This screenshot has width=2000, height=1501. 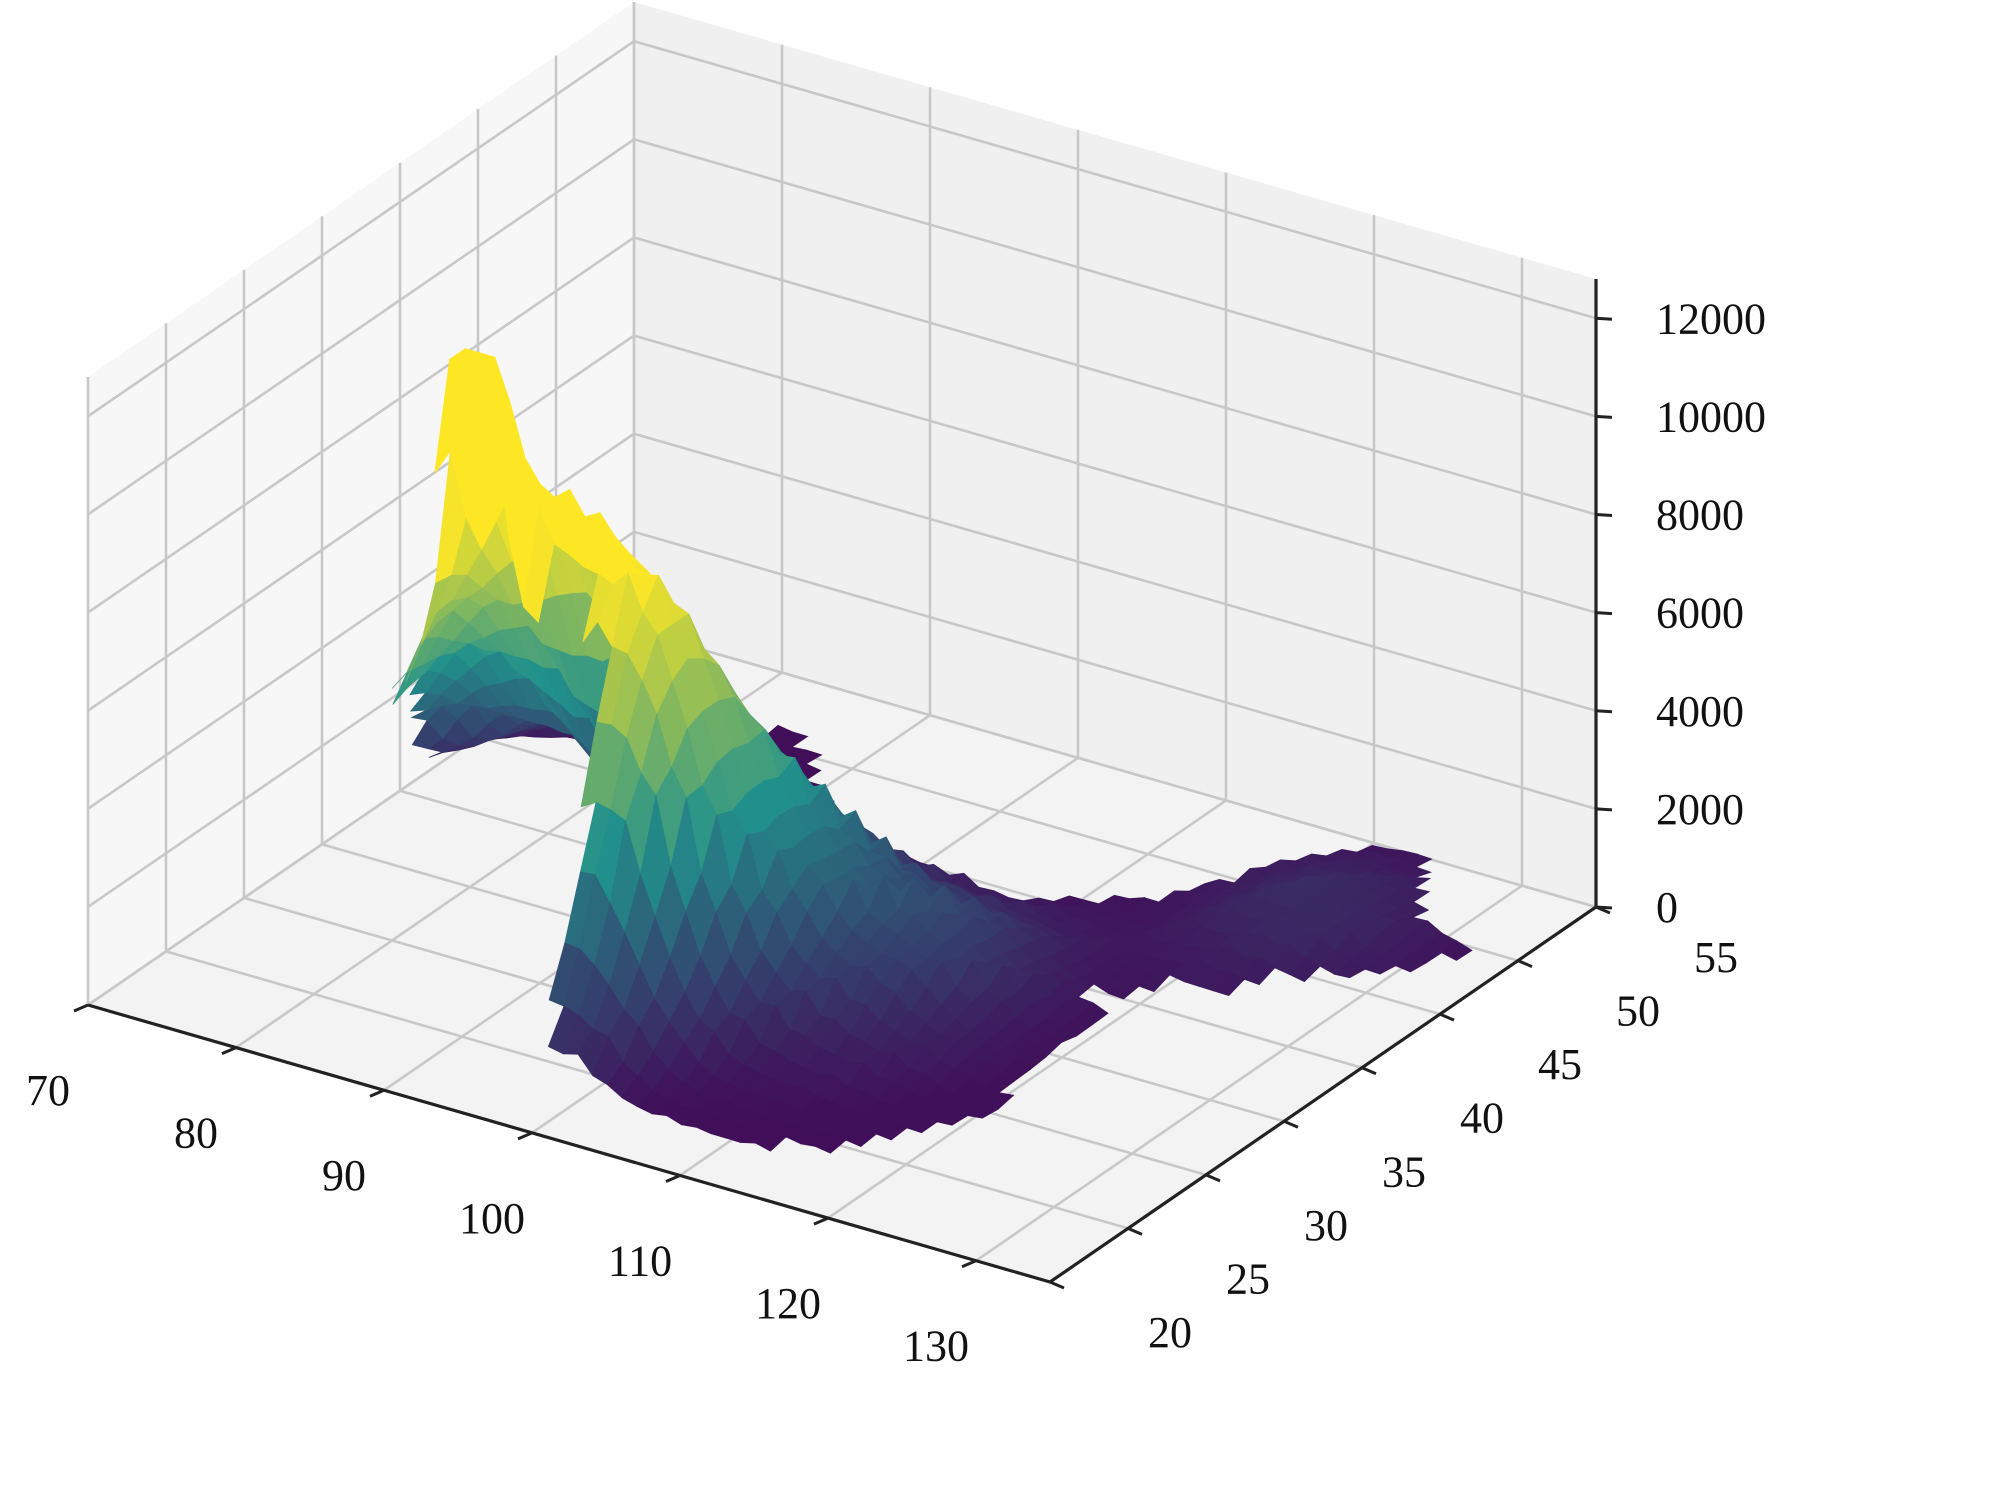 I want to click on y-tick-label: 35, so click(x=1404, y=1171).